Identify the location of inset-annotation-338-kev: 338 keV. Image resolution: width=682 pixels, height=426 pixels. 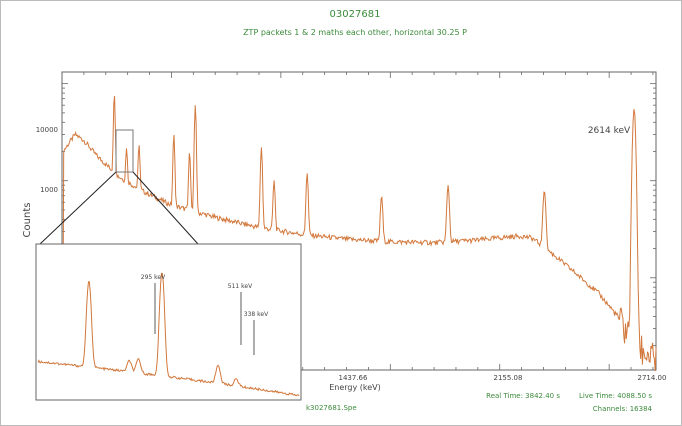
(256, 314).